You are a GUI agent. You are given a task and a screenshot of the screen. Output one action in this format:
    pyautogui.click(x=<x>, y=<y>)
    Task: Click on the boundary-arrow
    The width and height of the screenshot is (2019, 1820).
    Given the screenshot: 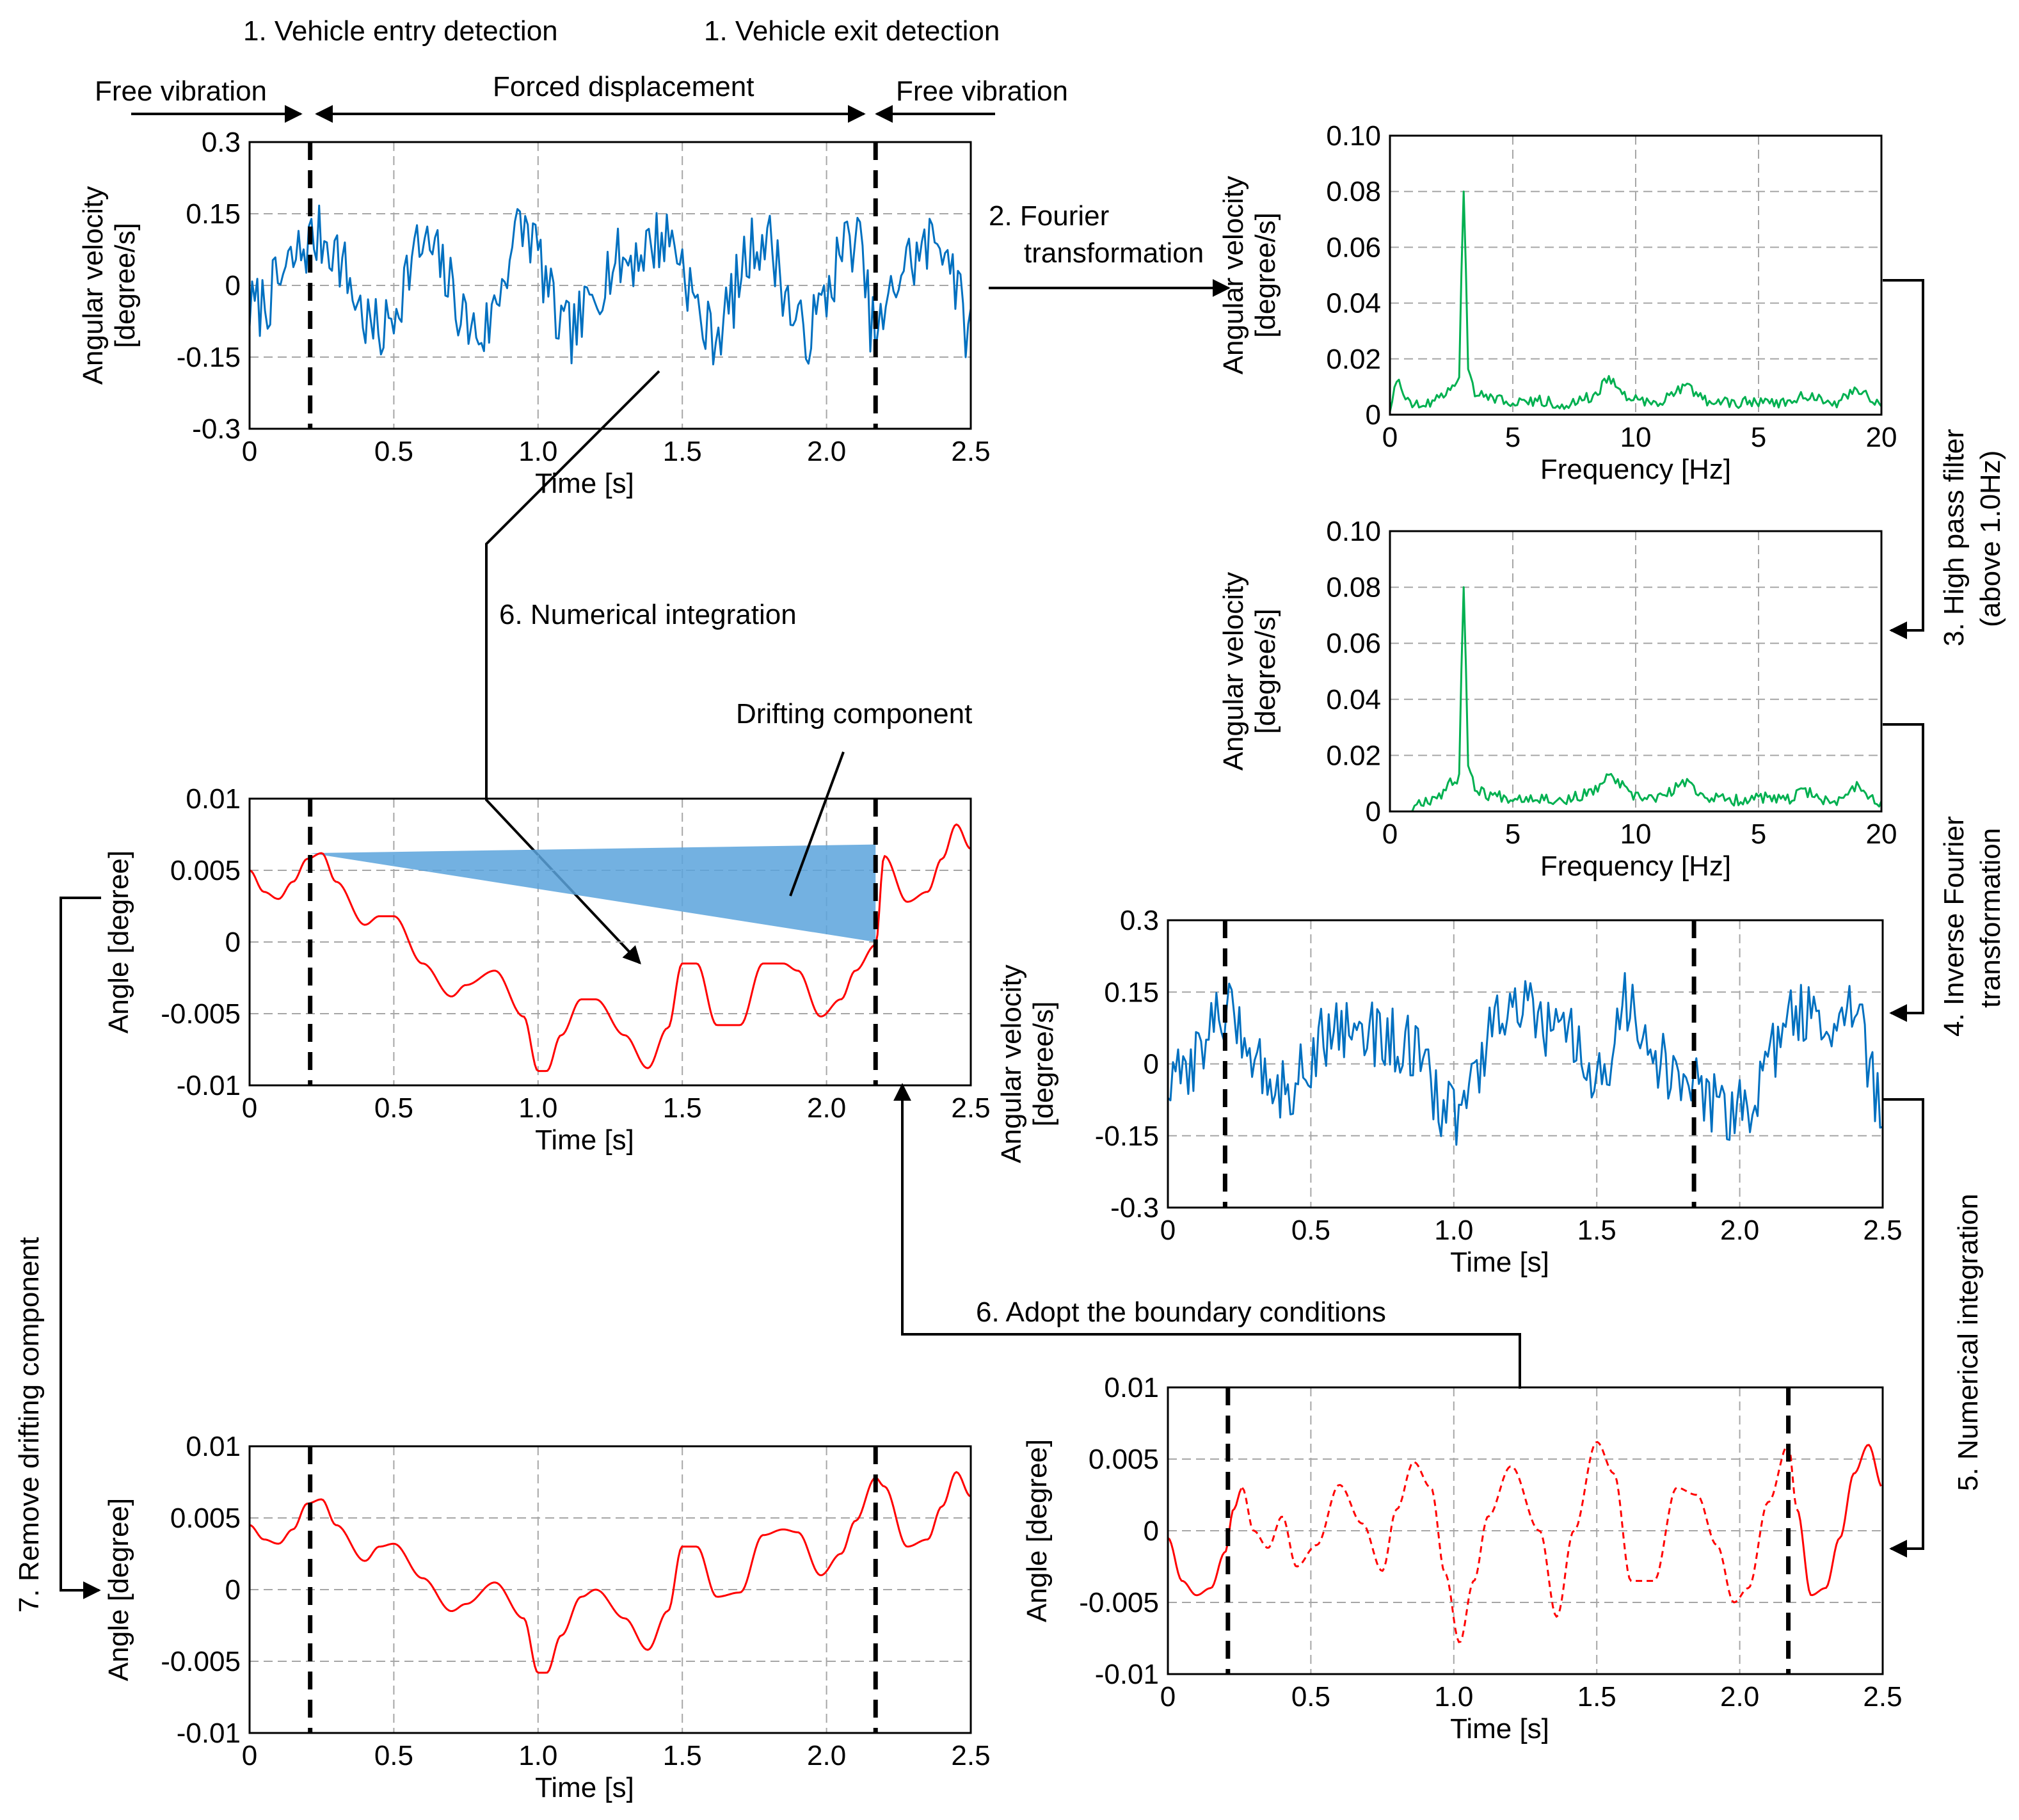 What is the action you would take?
    pyautogui.click(x=1207, y=1236)
    